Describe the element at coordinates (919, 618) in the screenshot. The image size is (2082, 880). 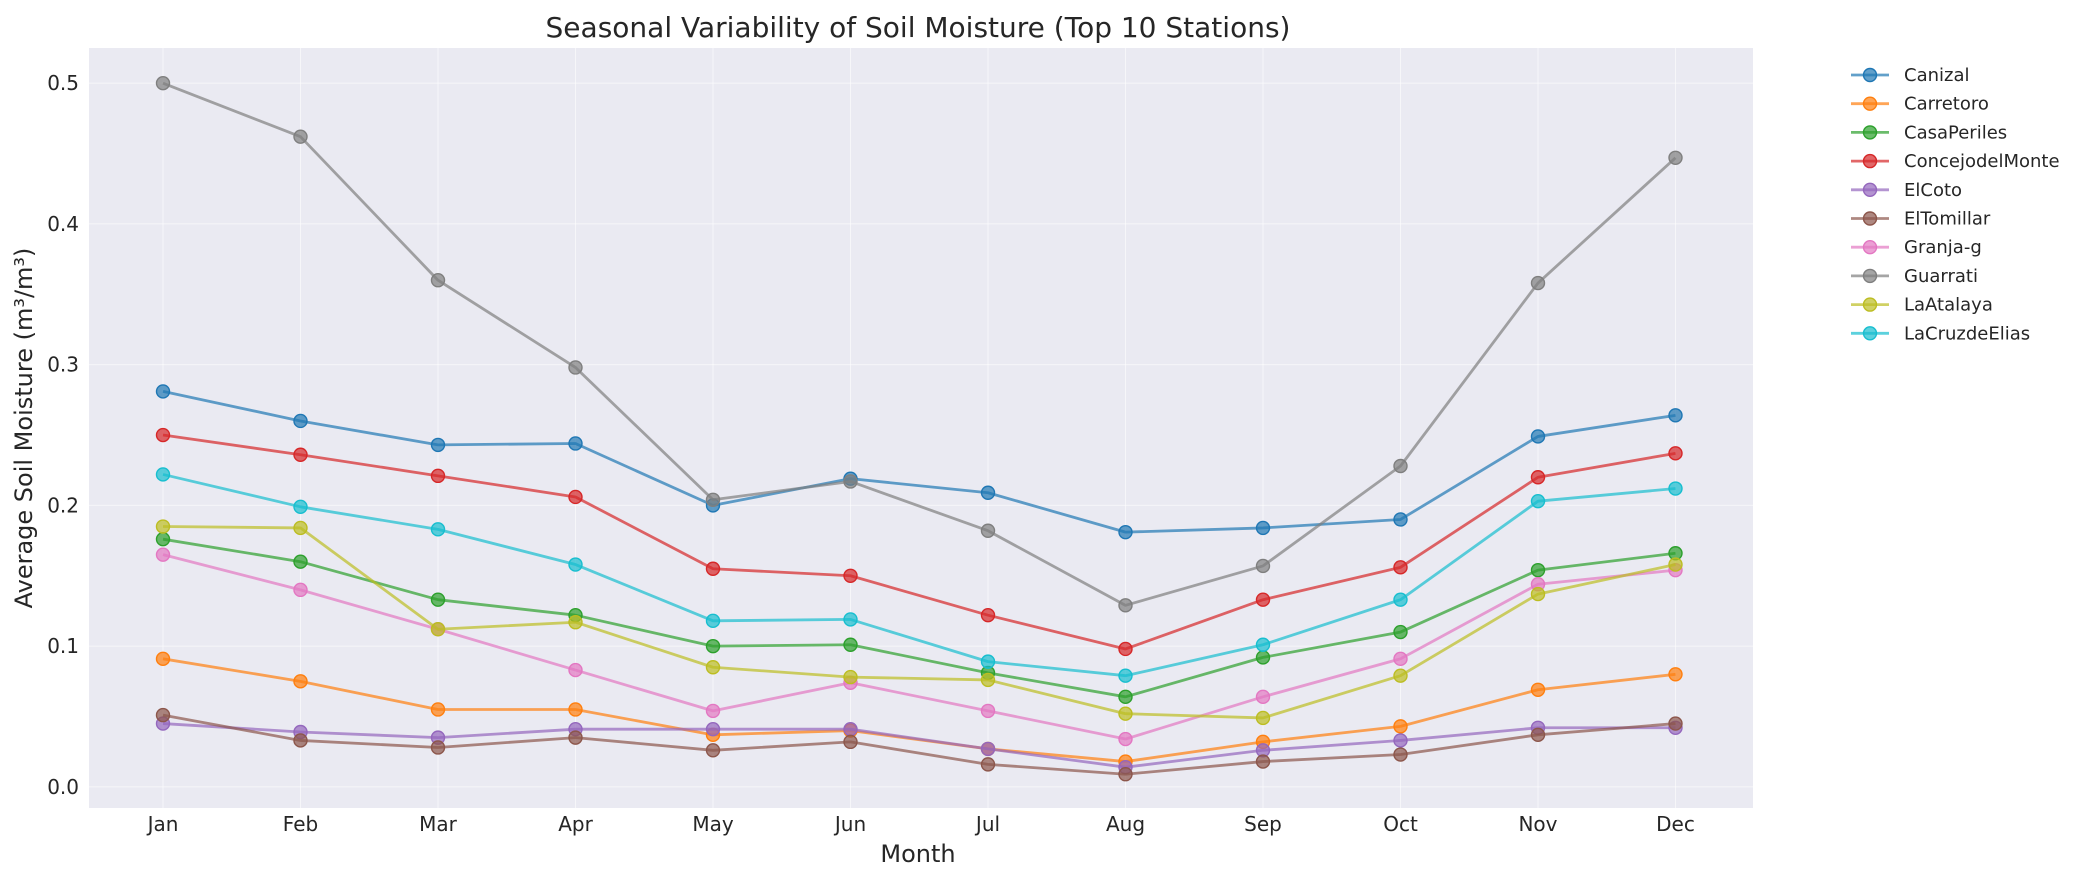
I see `series-line-casaperiles` at that location.